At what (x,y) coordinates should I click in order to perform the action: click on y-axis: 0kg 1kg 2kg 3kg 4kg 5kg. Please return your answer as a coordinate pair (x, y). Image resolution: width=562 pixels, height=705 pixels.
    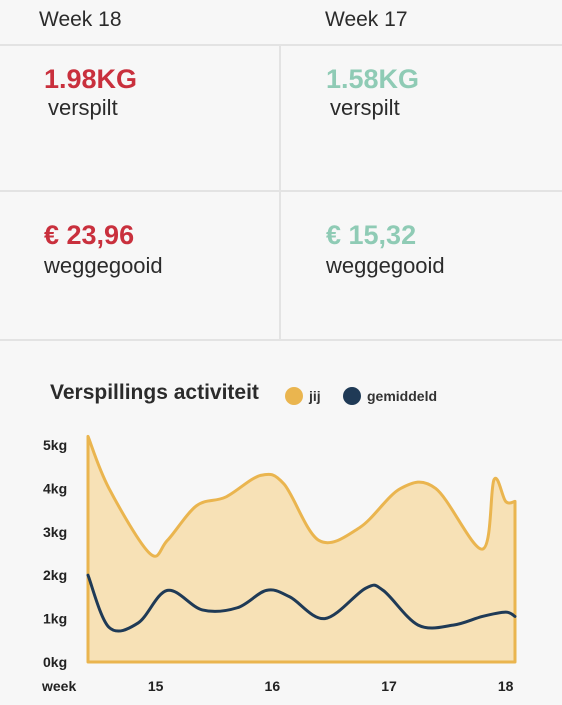
    Looking at the image, I should click on (55, 553).